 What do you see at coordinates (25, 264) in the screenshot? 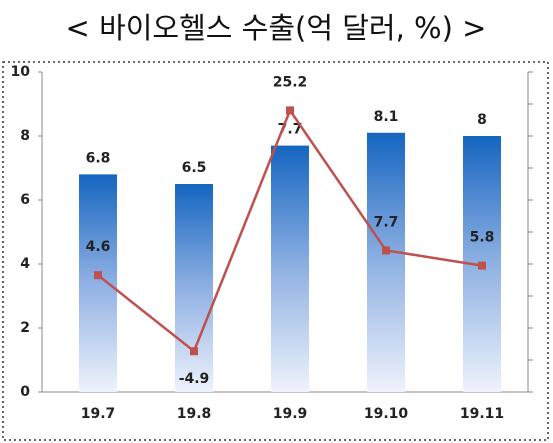
I see `y-tick-label: 4` at bounding box center [25, 264].